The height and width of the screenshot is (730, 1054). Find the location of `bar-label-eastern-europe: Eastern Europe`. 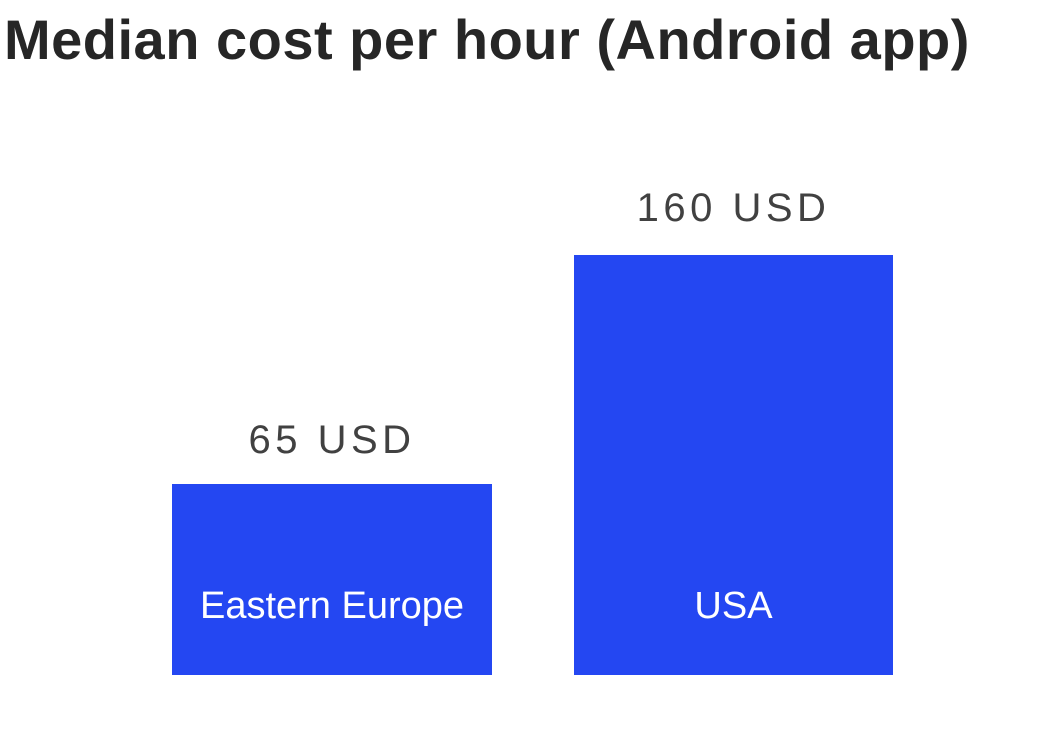

bar-label-eastern-europe: Eastern Europe is located at coordinates (332, 606).